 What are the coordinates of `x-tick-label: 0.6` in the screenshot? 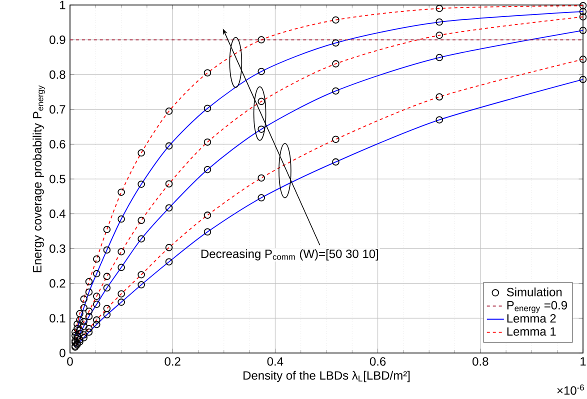 It's located at (378, 361).